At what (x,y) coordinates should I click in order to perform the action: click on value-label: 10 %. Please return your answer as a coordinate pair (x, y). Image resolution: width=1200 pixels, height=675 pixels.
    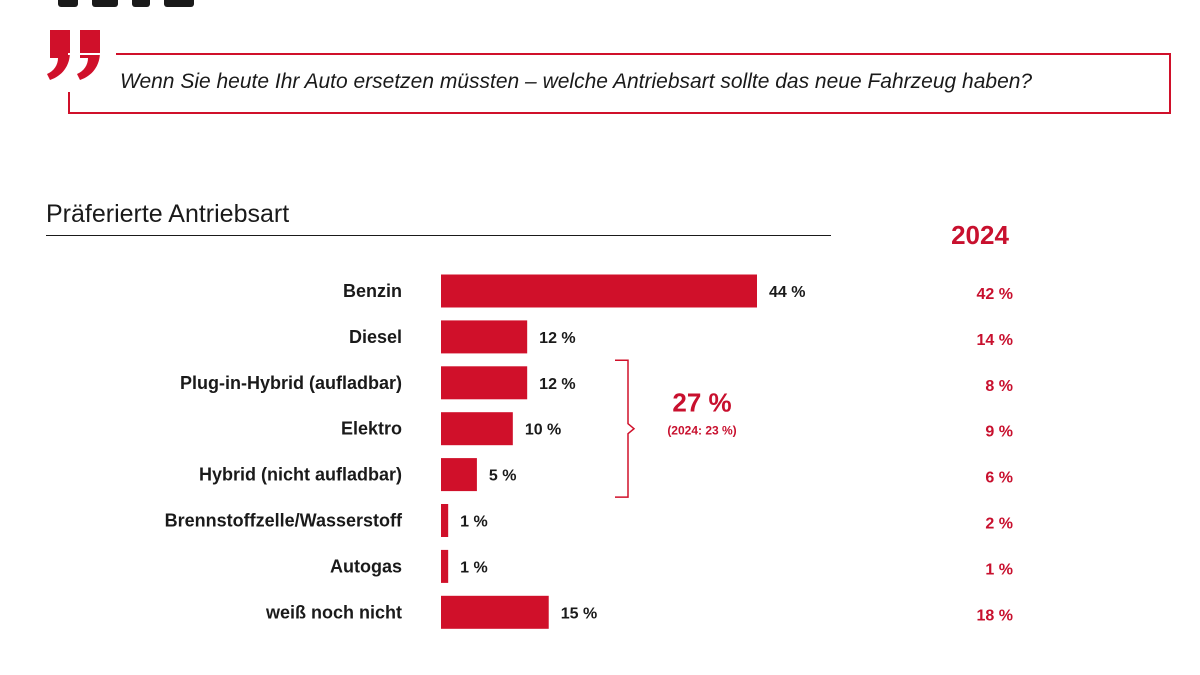
    Looking at the image, I should click on (543, 430).